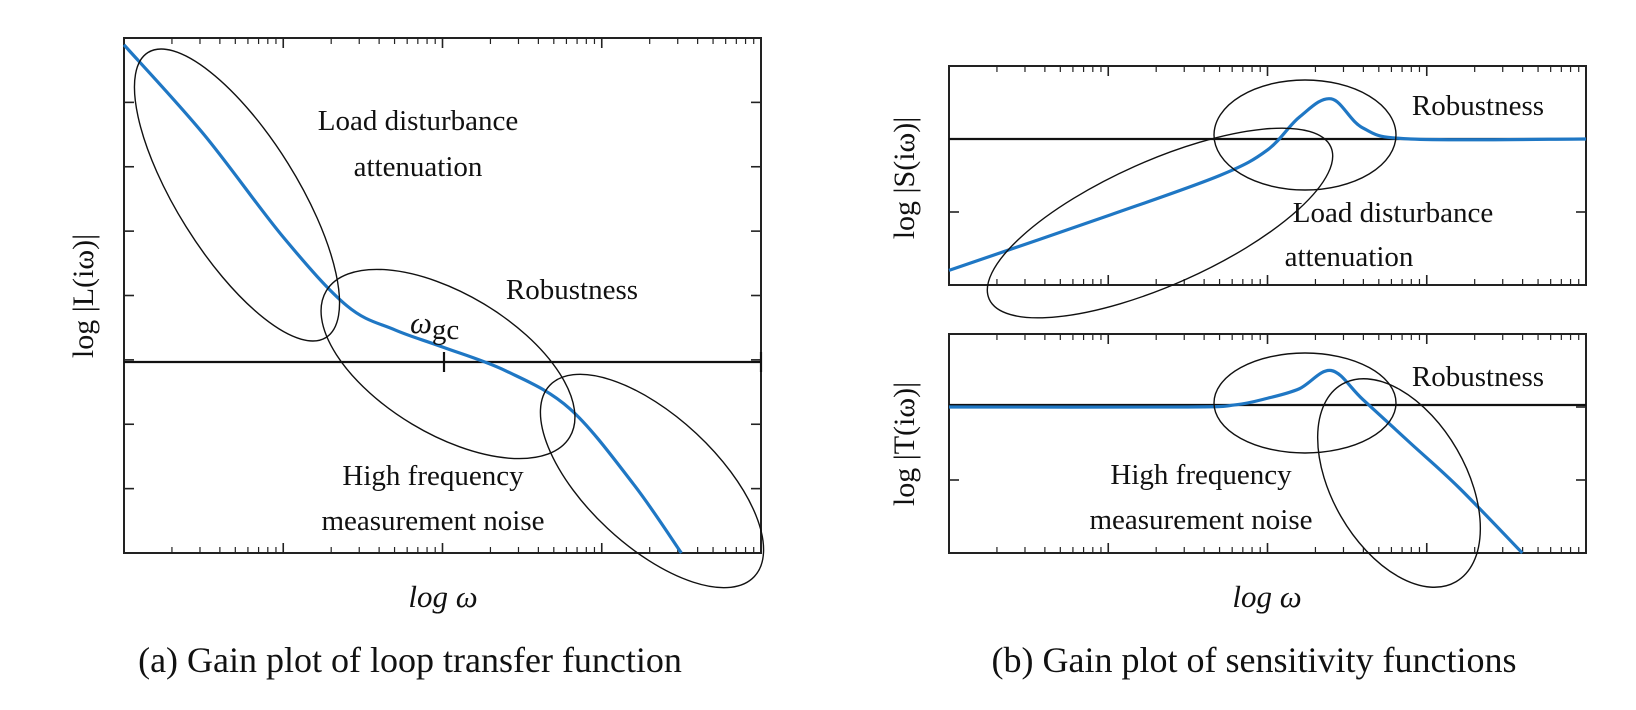  Describe the element at coordinates (83, 296) in the screenshot. I see `y-axis-label: log |L(iω)|` at that location.